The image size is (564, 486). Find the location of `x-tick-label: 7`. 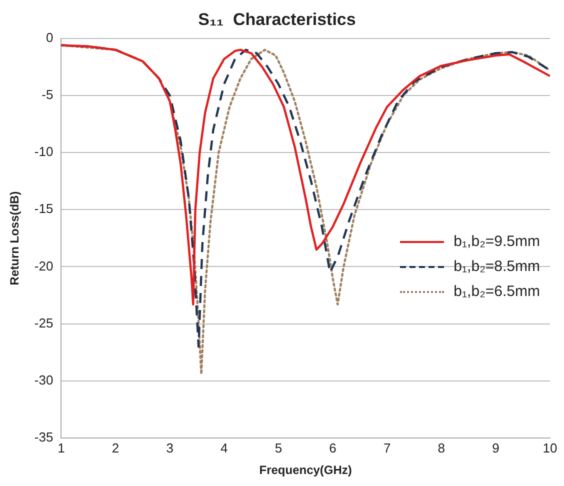

x-tick-label: 7 is located at coordinates (387, 448).